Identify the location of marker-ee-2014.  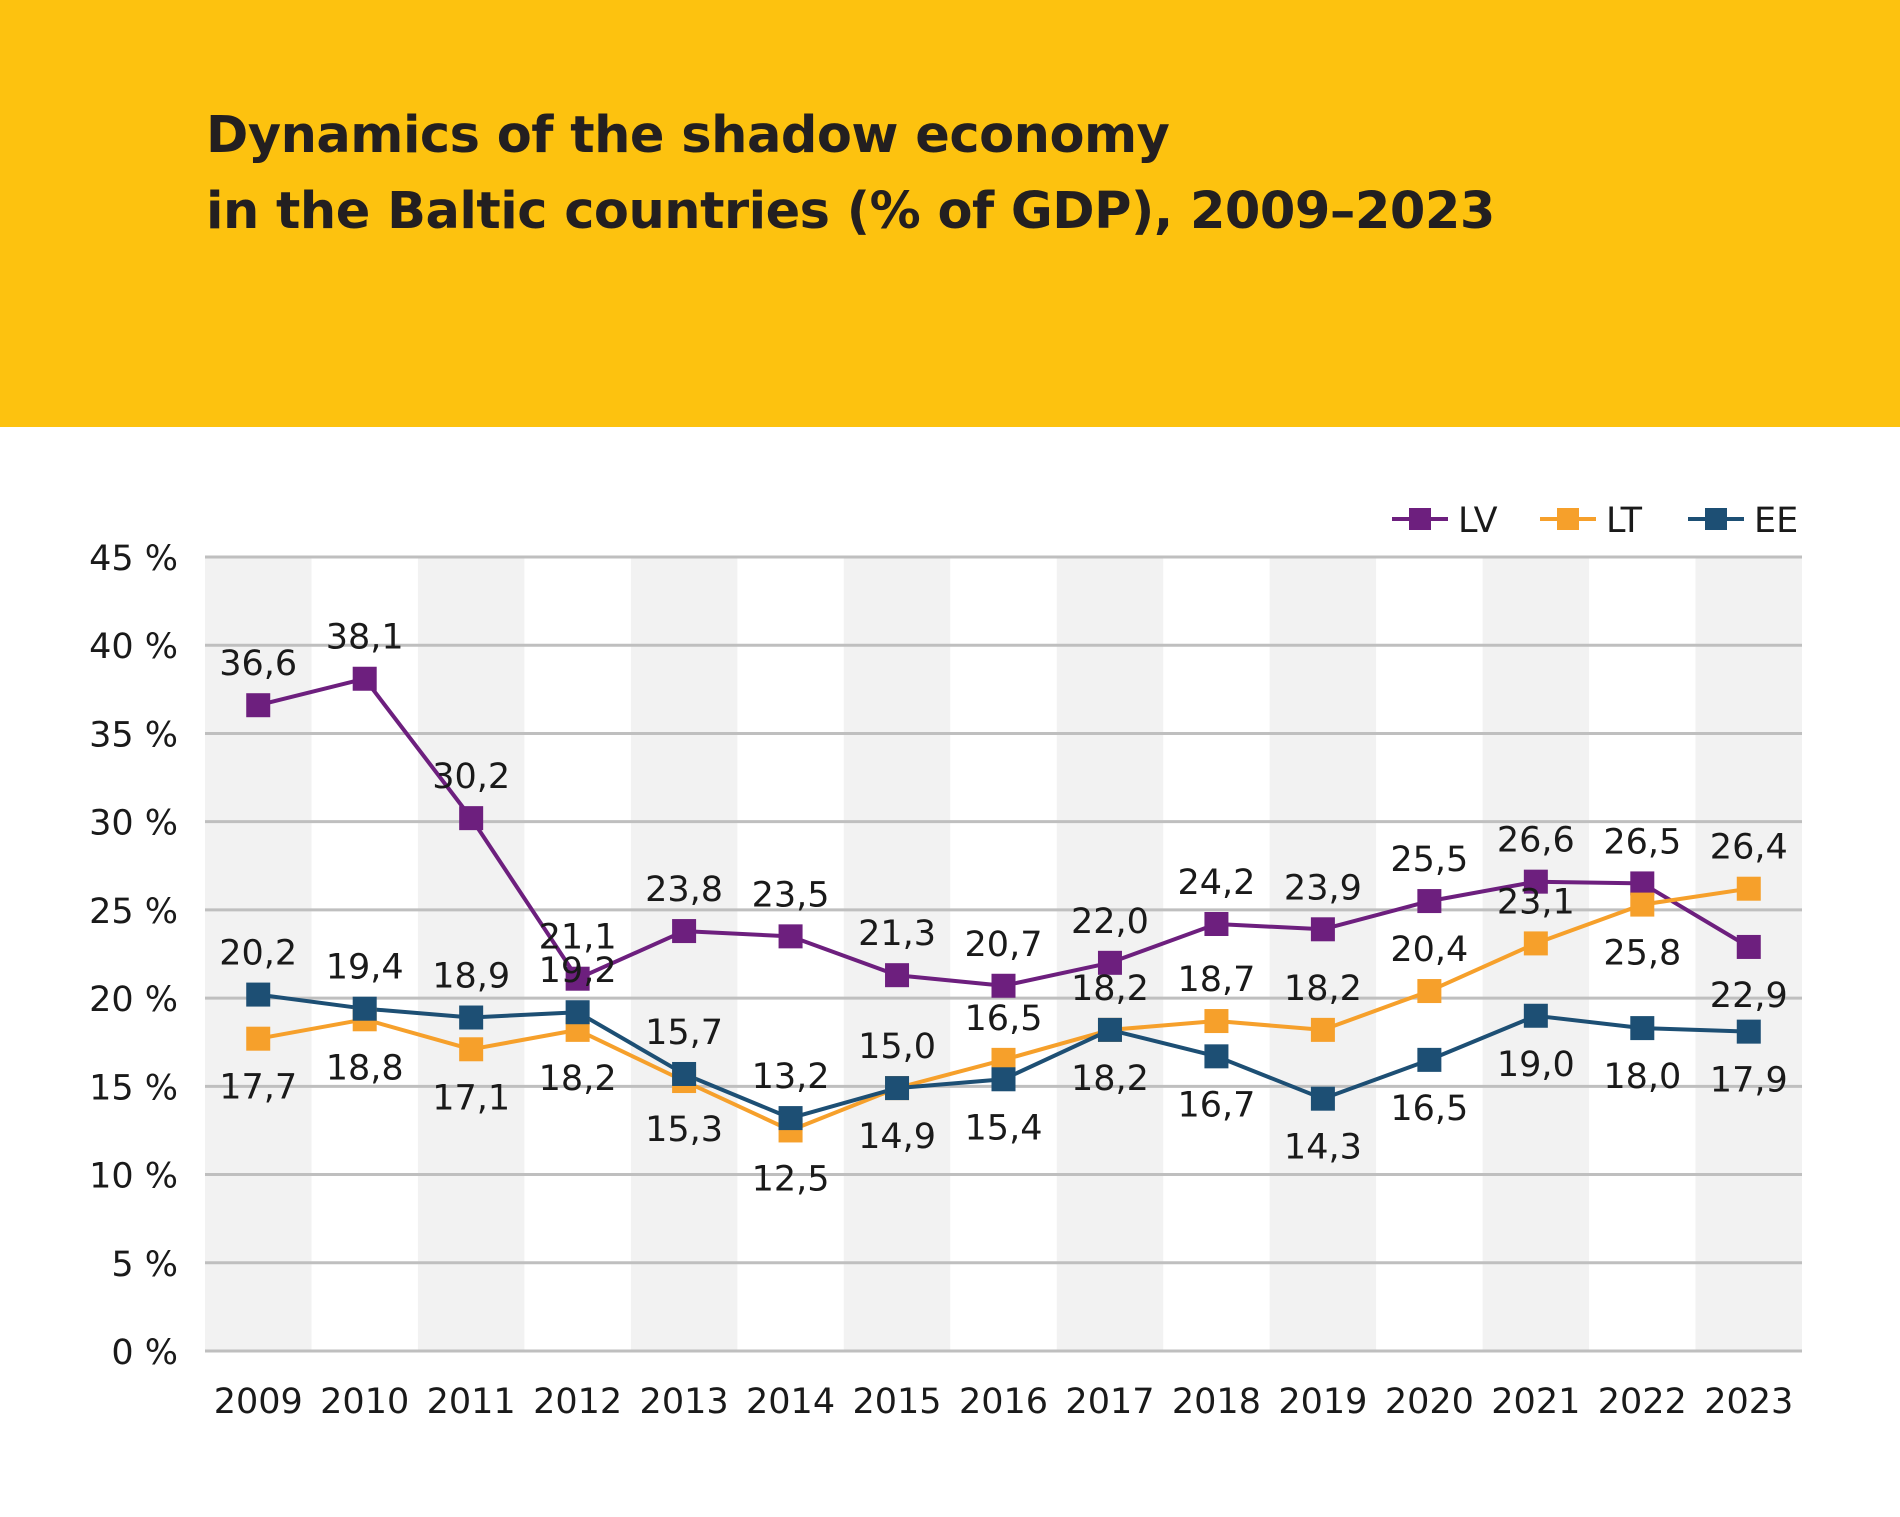
(790, 1118).